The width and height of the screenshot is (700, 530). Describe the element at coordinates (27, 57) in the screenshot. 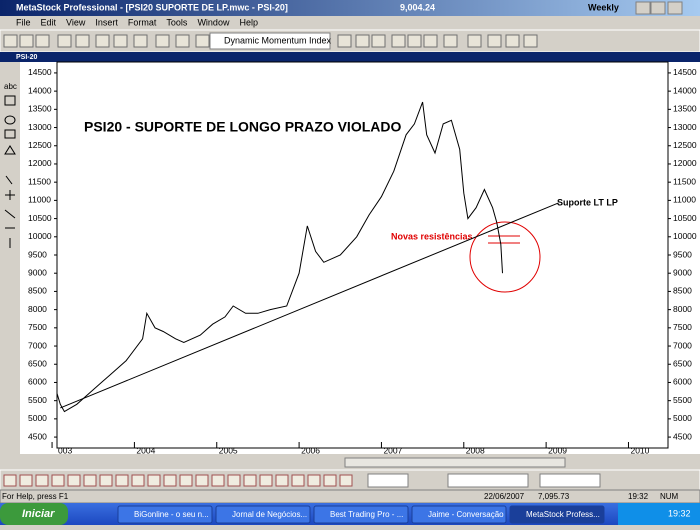

I see `chart-window-title: PSI-20` at that location.